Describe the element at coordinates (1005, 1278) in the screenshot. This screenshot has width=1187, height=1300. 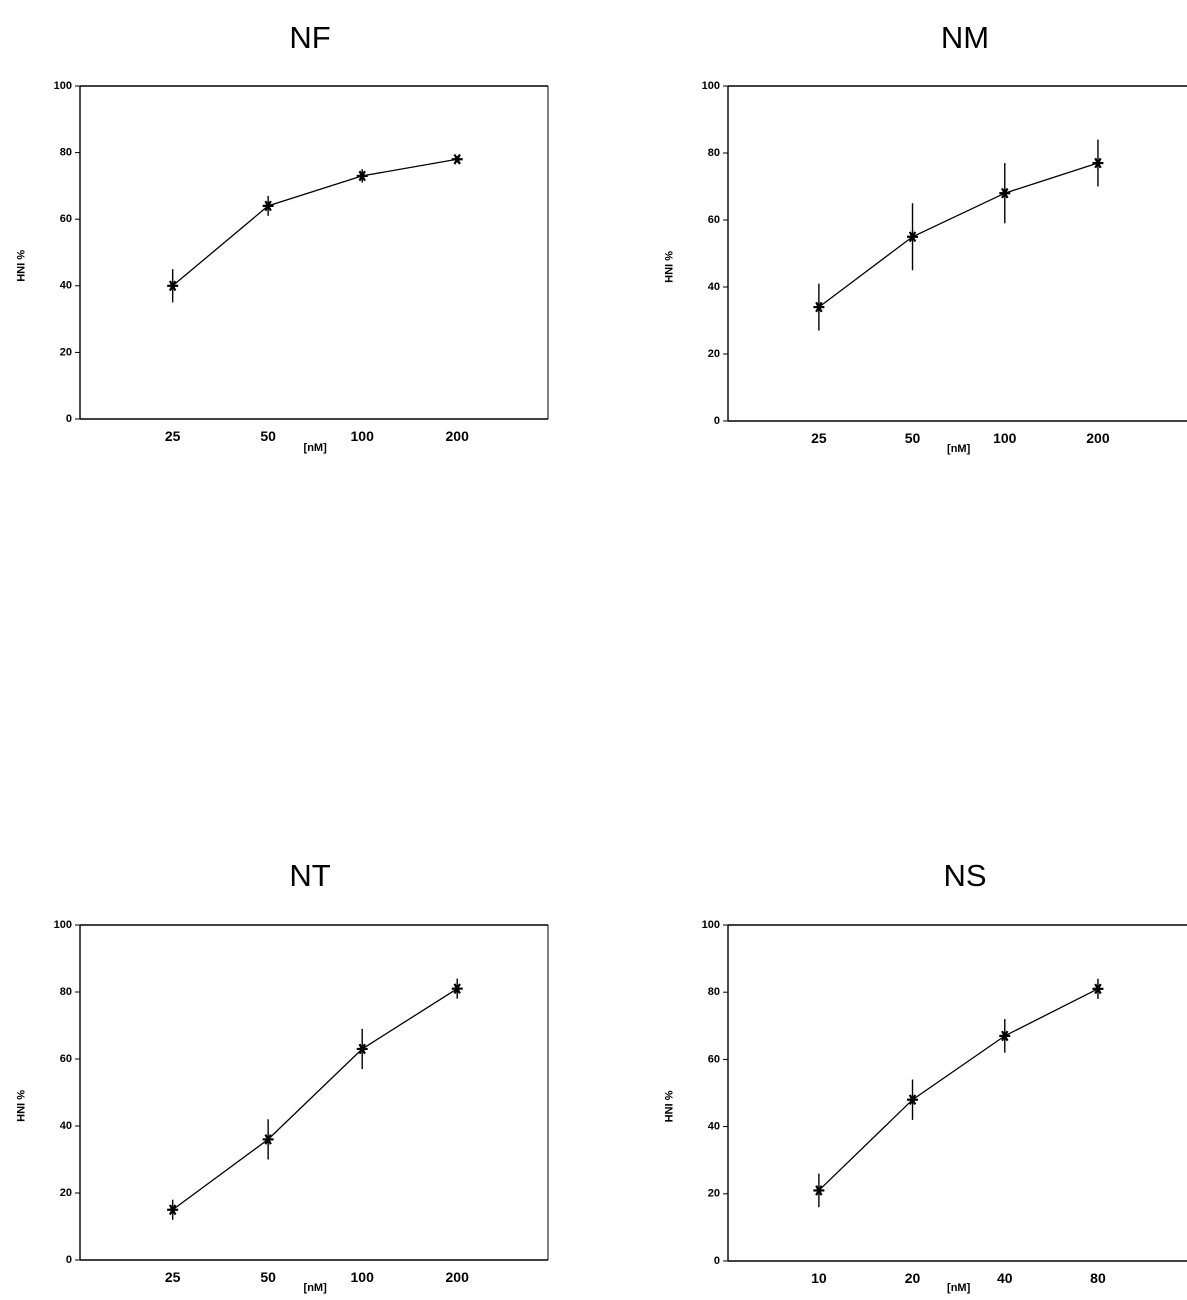
I see `x-tick-label: 40` at that location.